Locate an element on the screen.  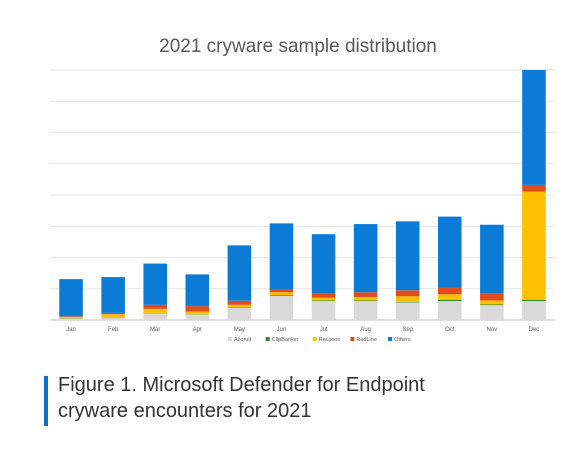
legend-swatch-redline is located at coordinates (352, 339).